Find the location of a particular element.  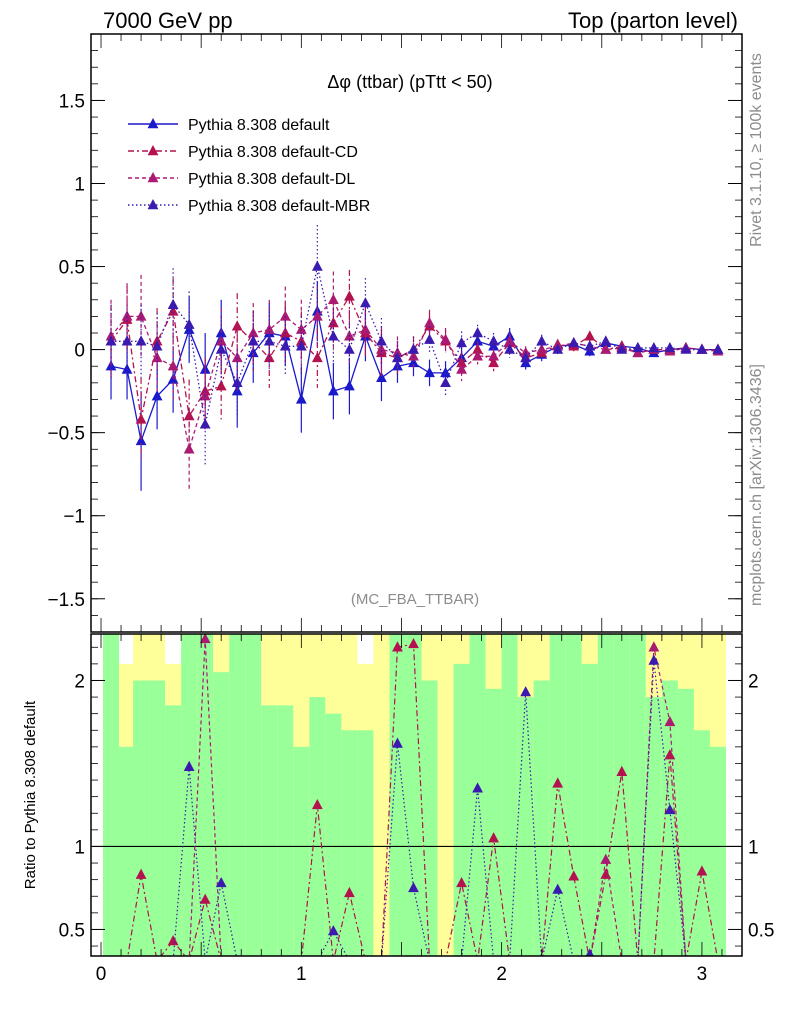

ratio-y-tick-label-right: 1 is located at coordinates (753, 847).